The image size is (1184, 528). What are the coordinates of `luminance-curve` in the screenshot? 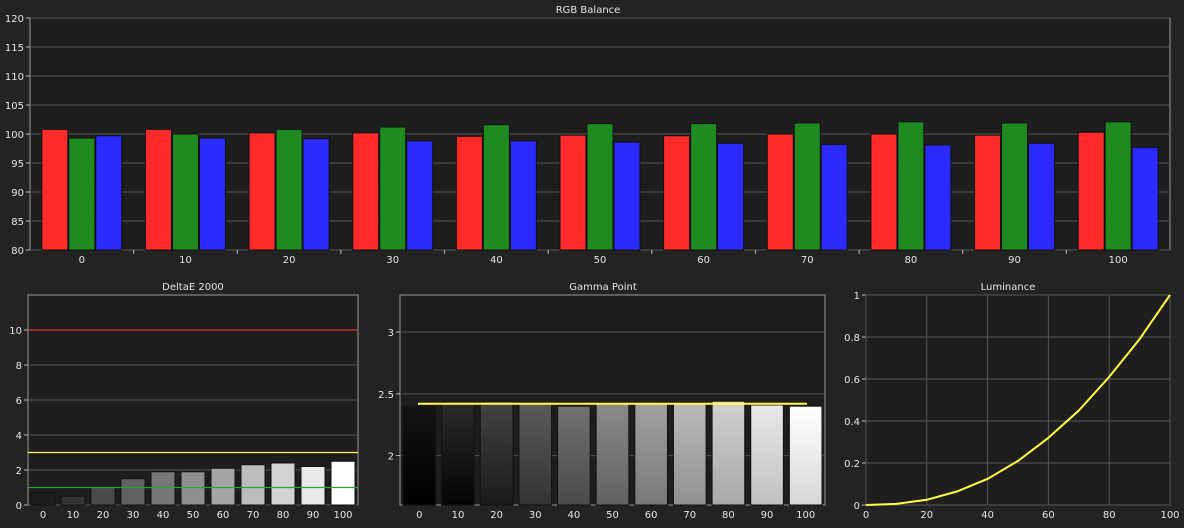 It's located at (1018, 400).